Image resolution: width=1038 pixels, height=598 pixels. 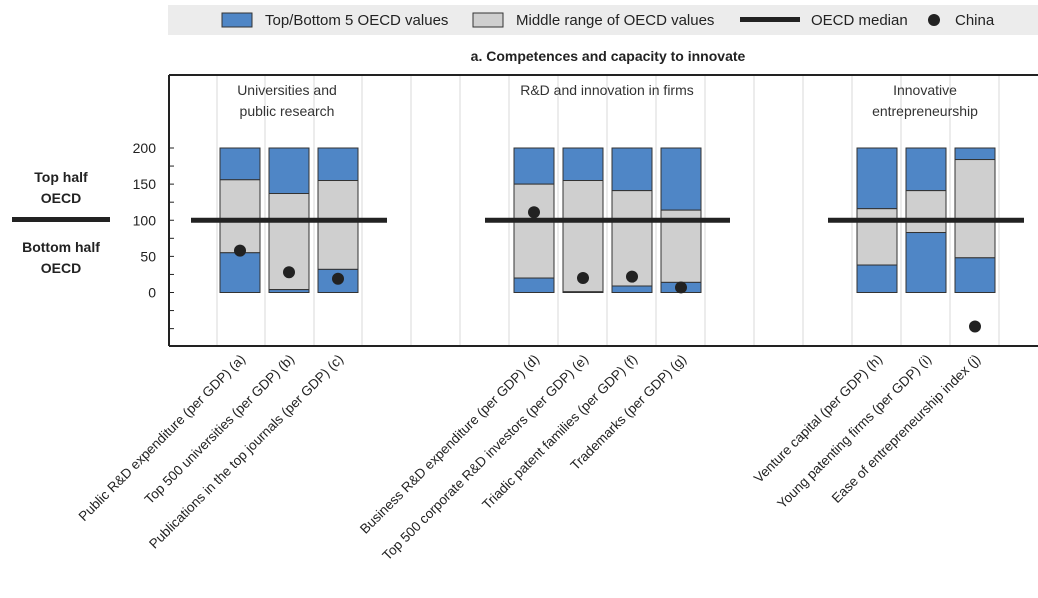 What do you see at coordinates (449, 444) in the screenshot?
I see `category-label: Business R&D expenditure (per GDP) (d)` at bounding box center [449, 444].